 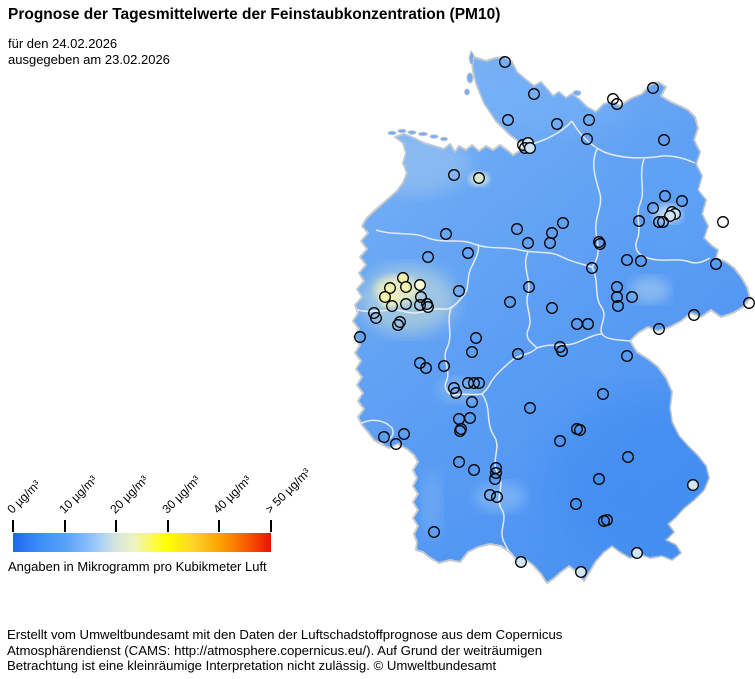 What do you see at coordinates (63, 43) in the screenshot?
I see `forecast-date: für den 24.02.2026` at bounding box center [63, 43].